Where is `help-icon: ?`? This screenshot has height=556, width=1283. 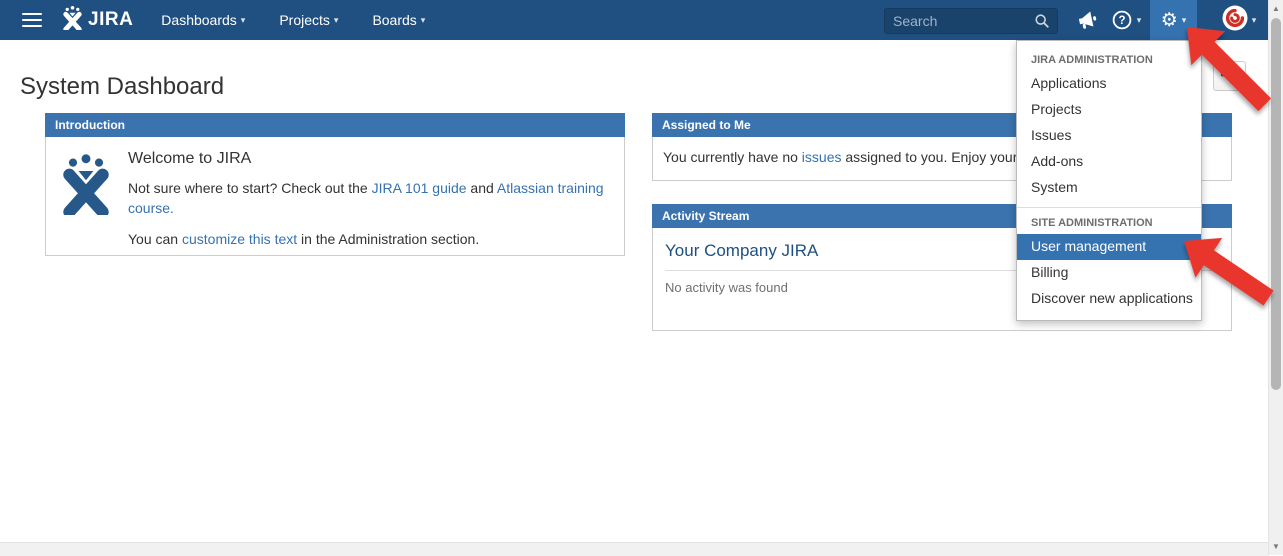 help-icon: ? is located at coordinates (1122, 20).